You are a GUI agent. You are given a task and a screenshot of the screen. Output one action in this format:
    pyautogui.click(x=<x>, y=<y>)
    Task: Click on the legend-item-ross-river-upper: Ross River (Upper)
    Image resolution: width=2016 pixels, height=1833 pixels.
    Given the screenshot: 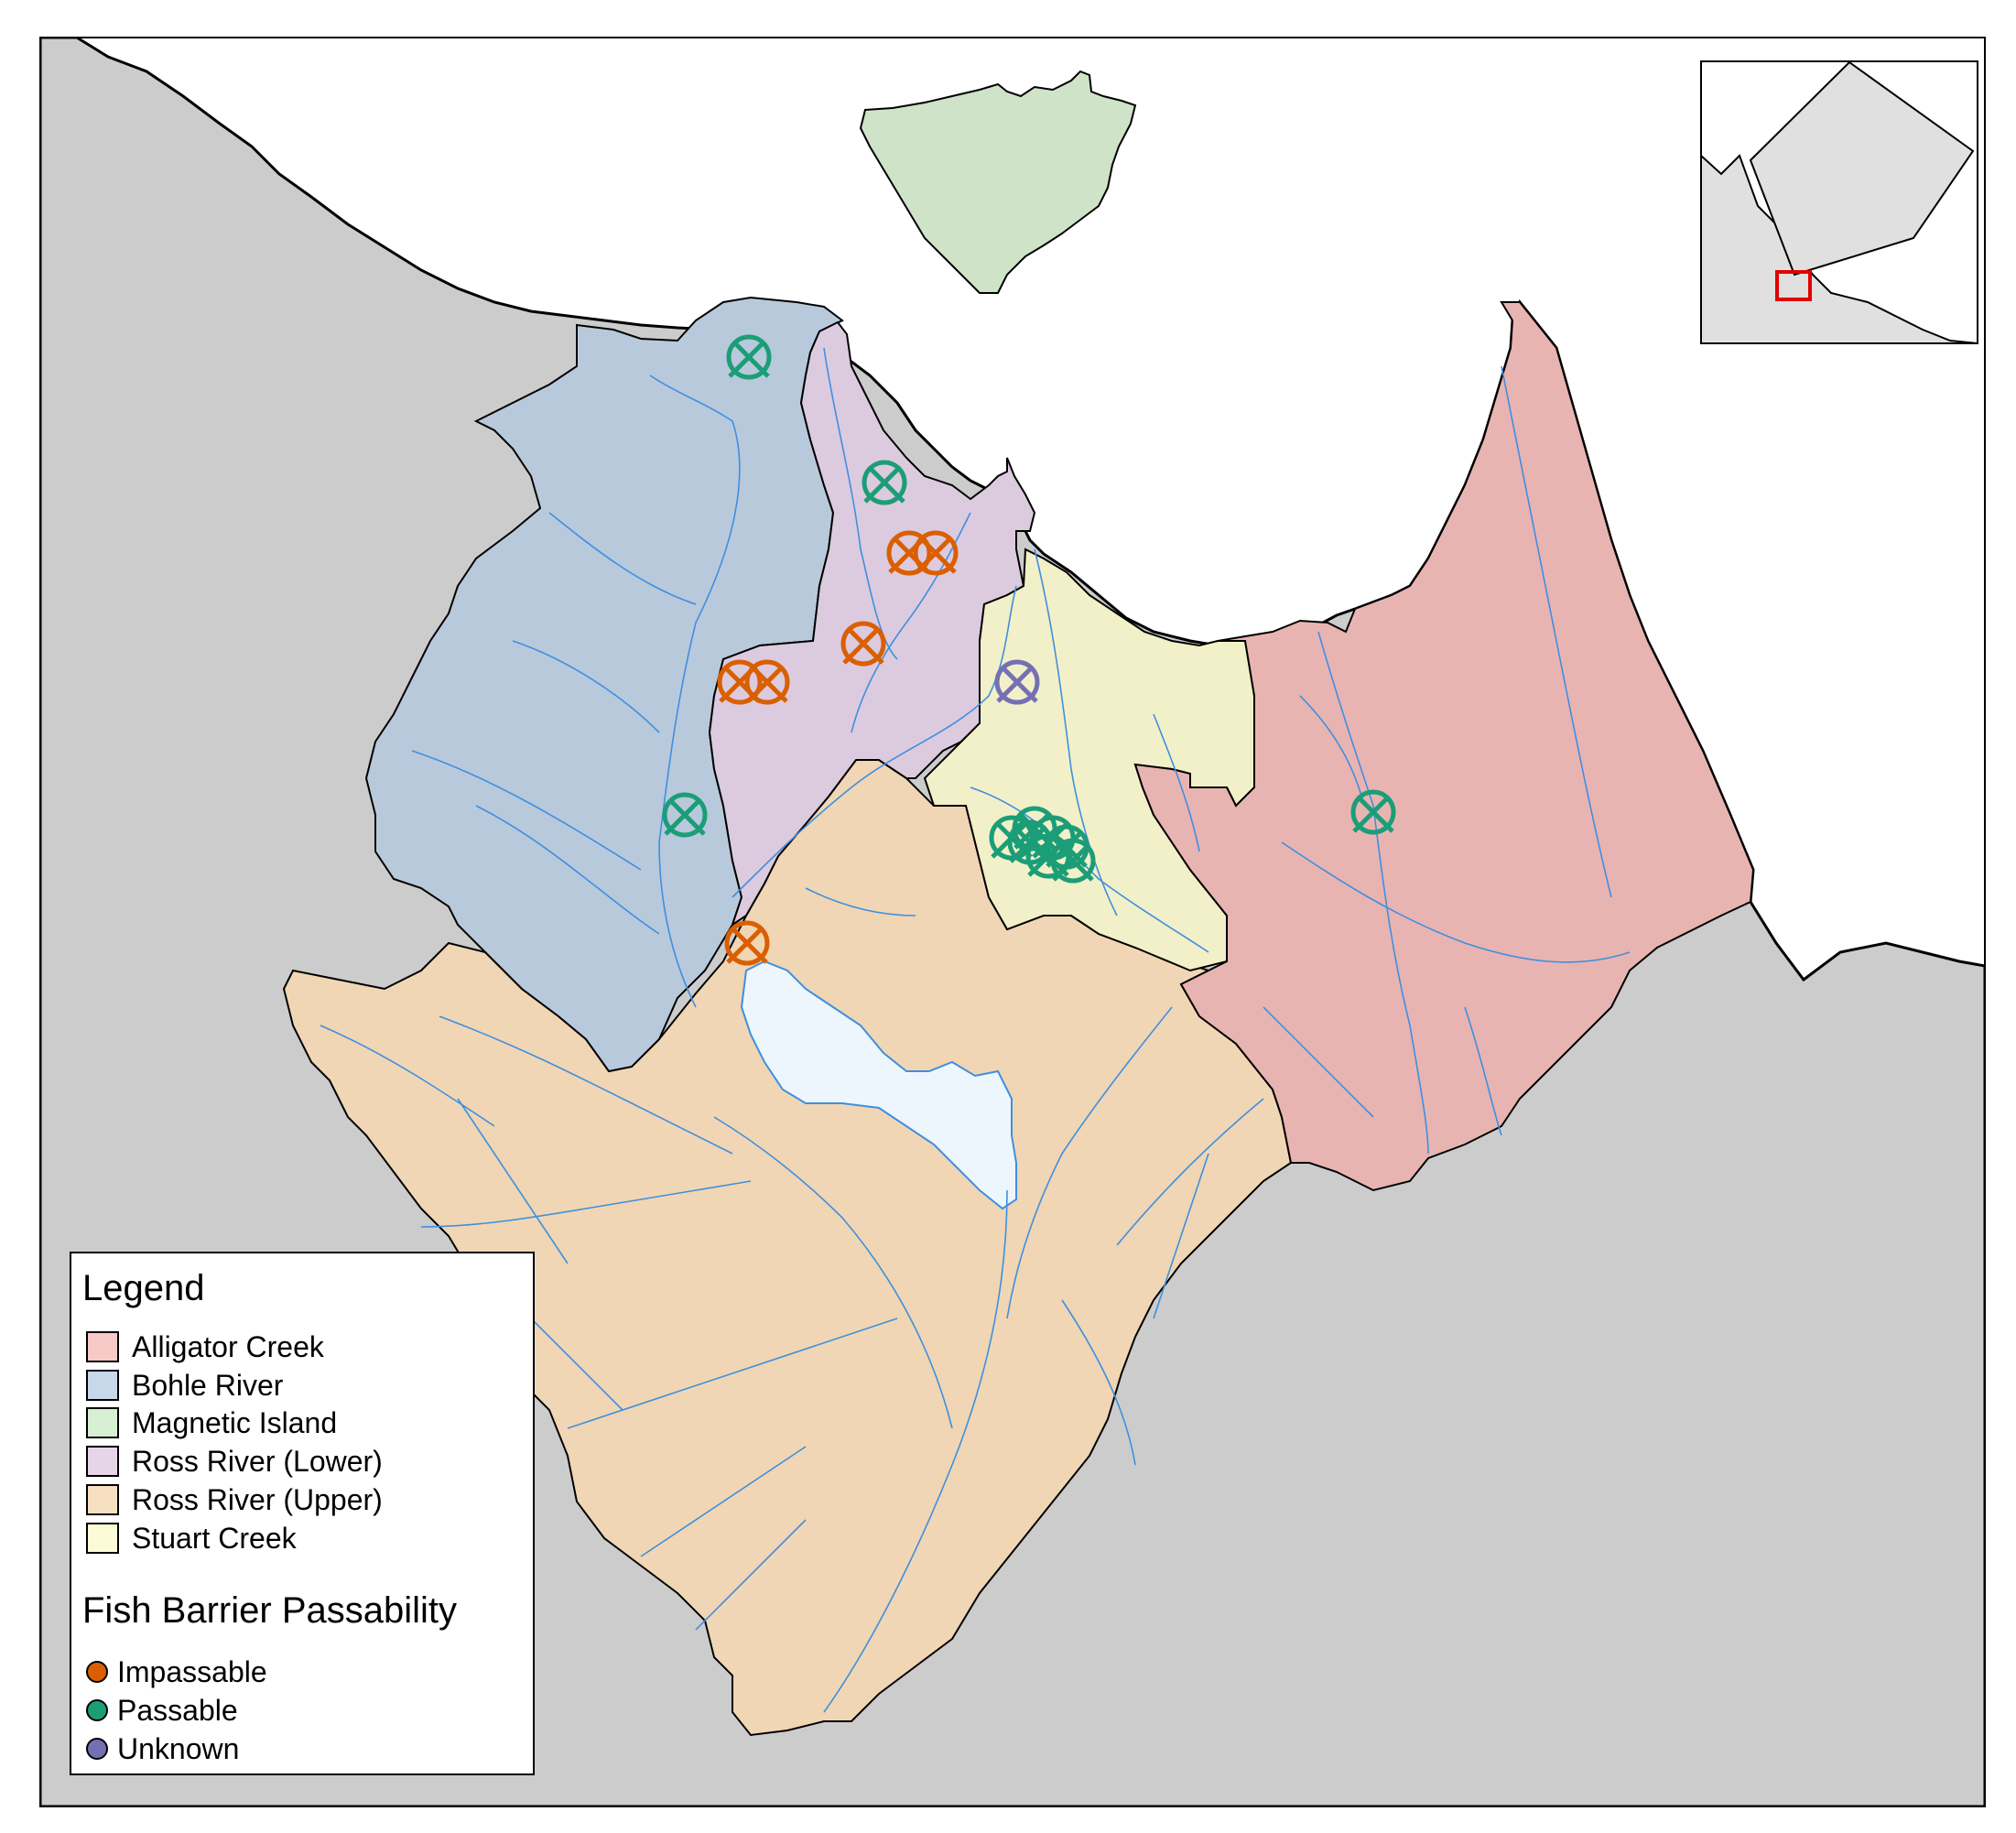 What is the action you would take?
    pyautogui.click(x=234, y=1499)
    